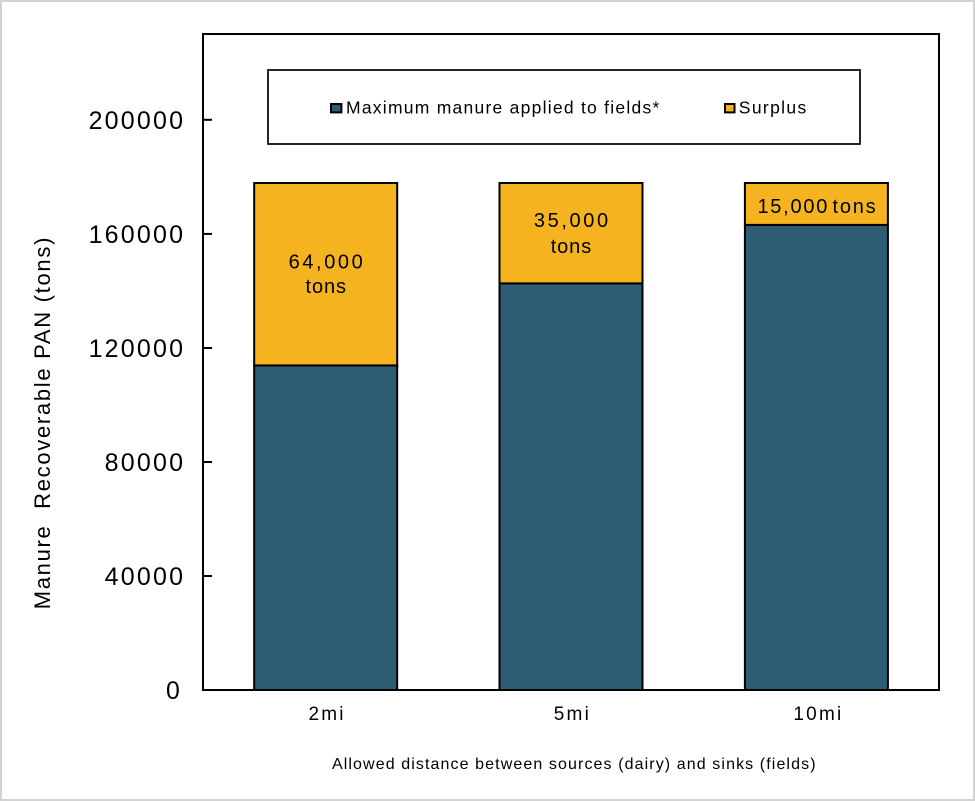 The width and height of the screenshot is (975, 801). I want to click on svg-text: Surplus, so click(773, 108).